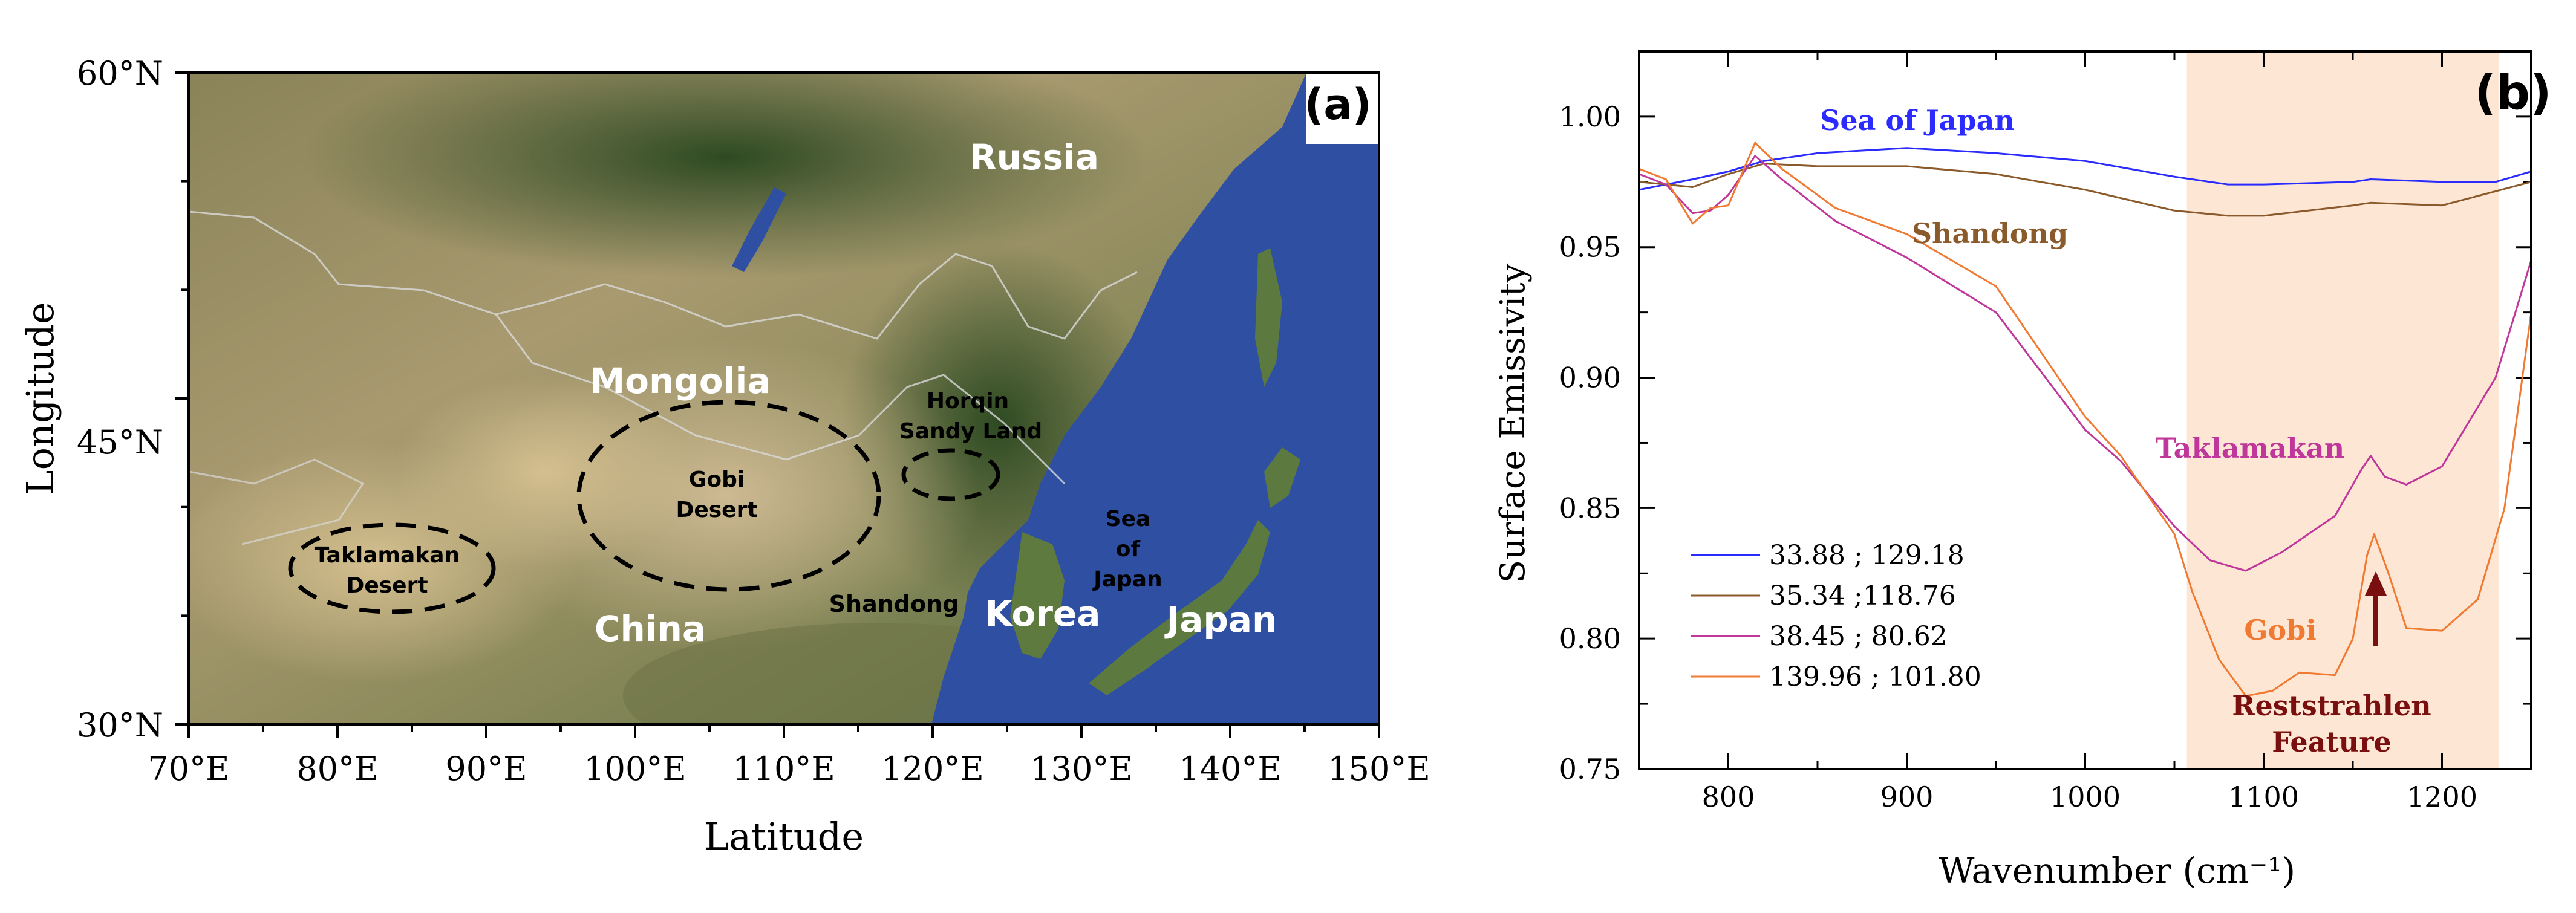  Describe the element at coordinates (1590, 639) in the screenshot. I see `b-ytick-0.80: 0.80` at that location.